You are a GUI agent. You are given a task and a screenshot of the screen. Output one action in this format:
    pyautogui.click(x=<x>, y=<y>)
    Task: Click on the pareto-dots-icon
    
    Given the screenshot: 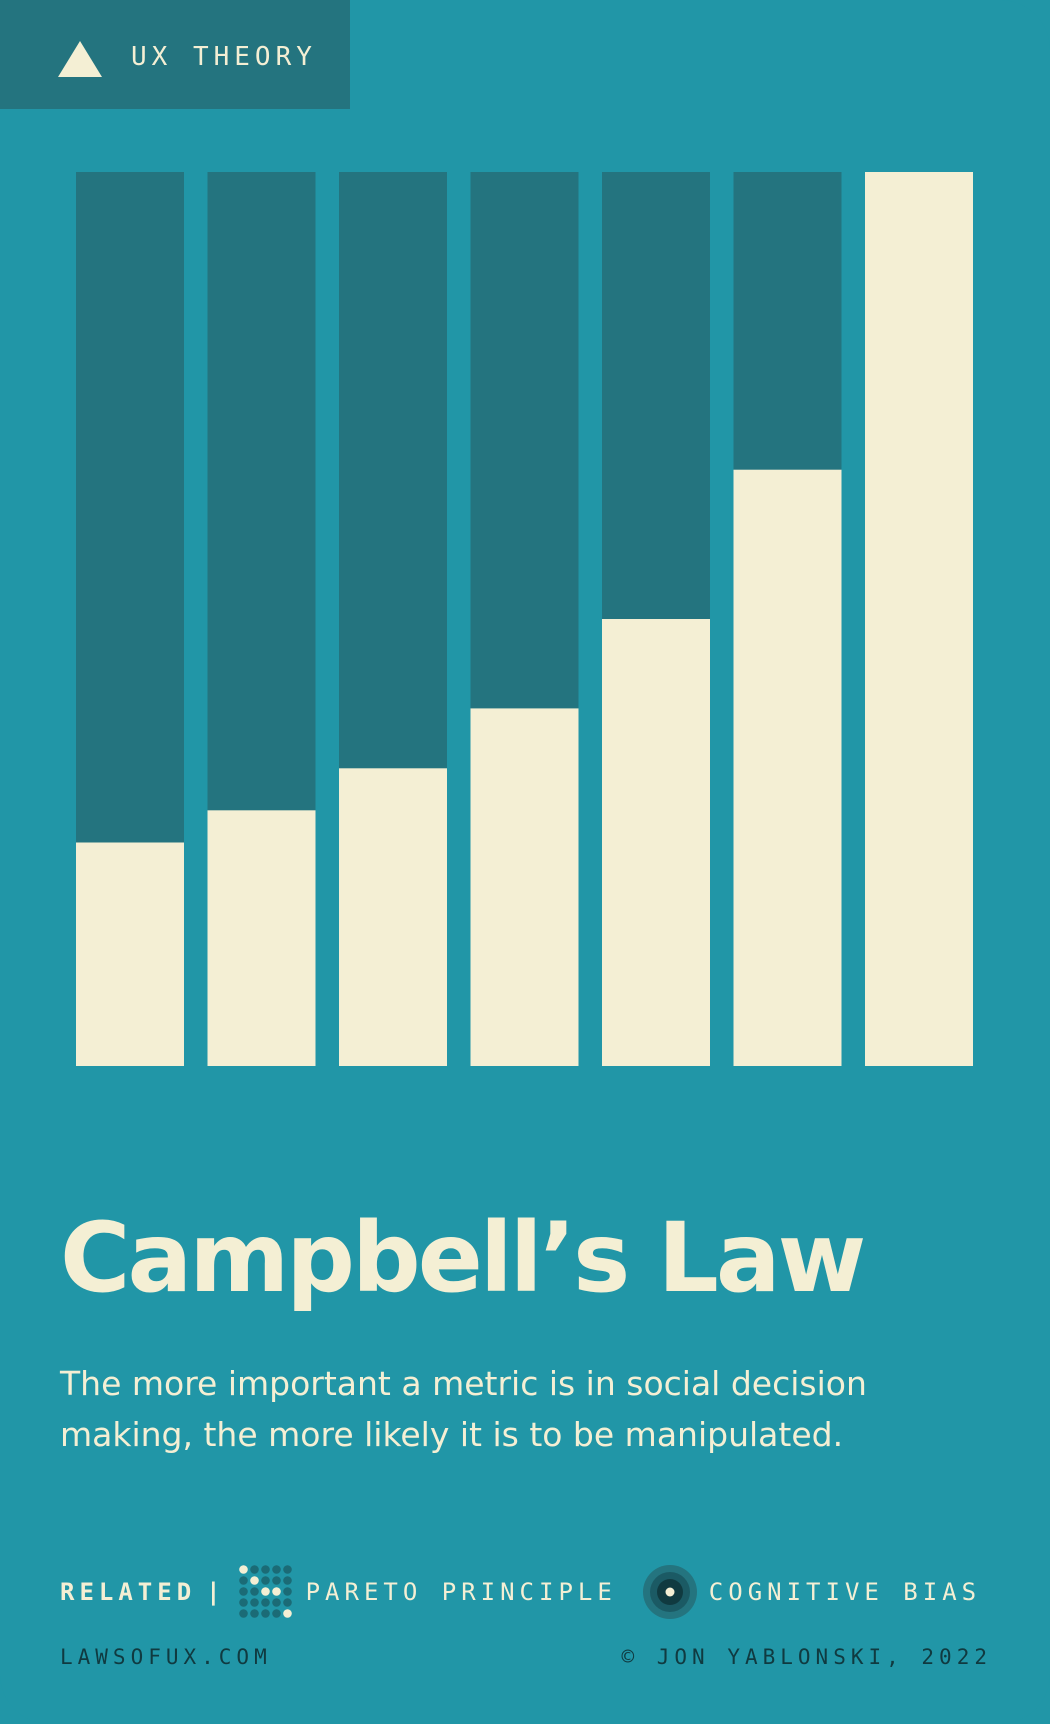 What is the action you would take?
    pyautogui.click(x=265, y=1591)
    